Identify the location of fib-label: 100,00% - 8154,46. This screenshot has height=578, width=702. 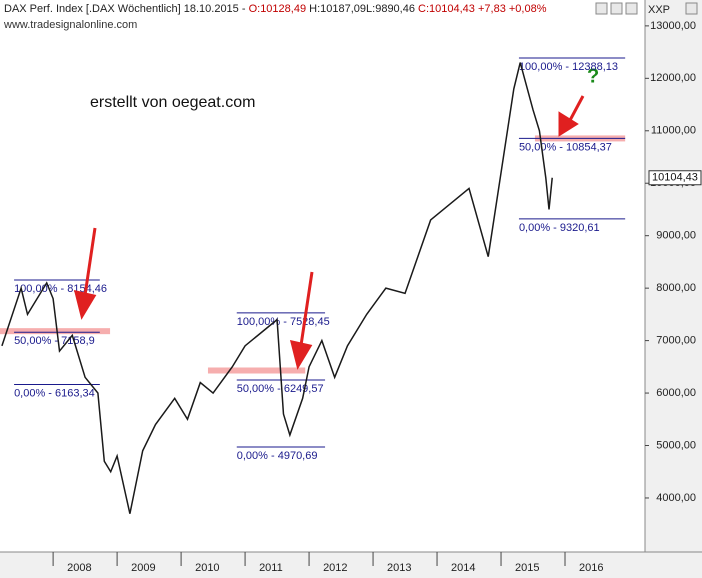
(60, 289).